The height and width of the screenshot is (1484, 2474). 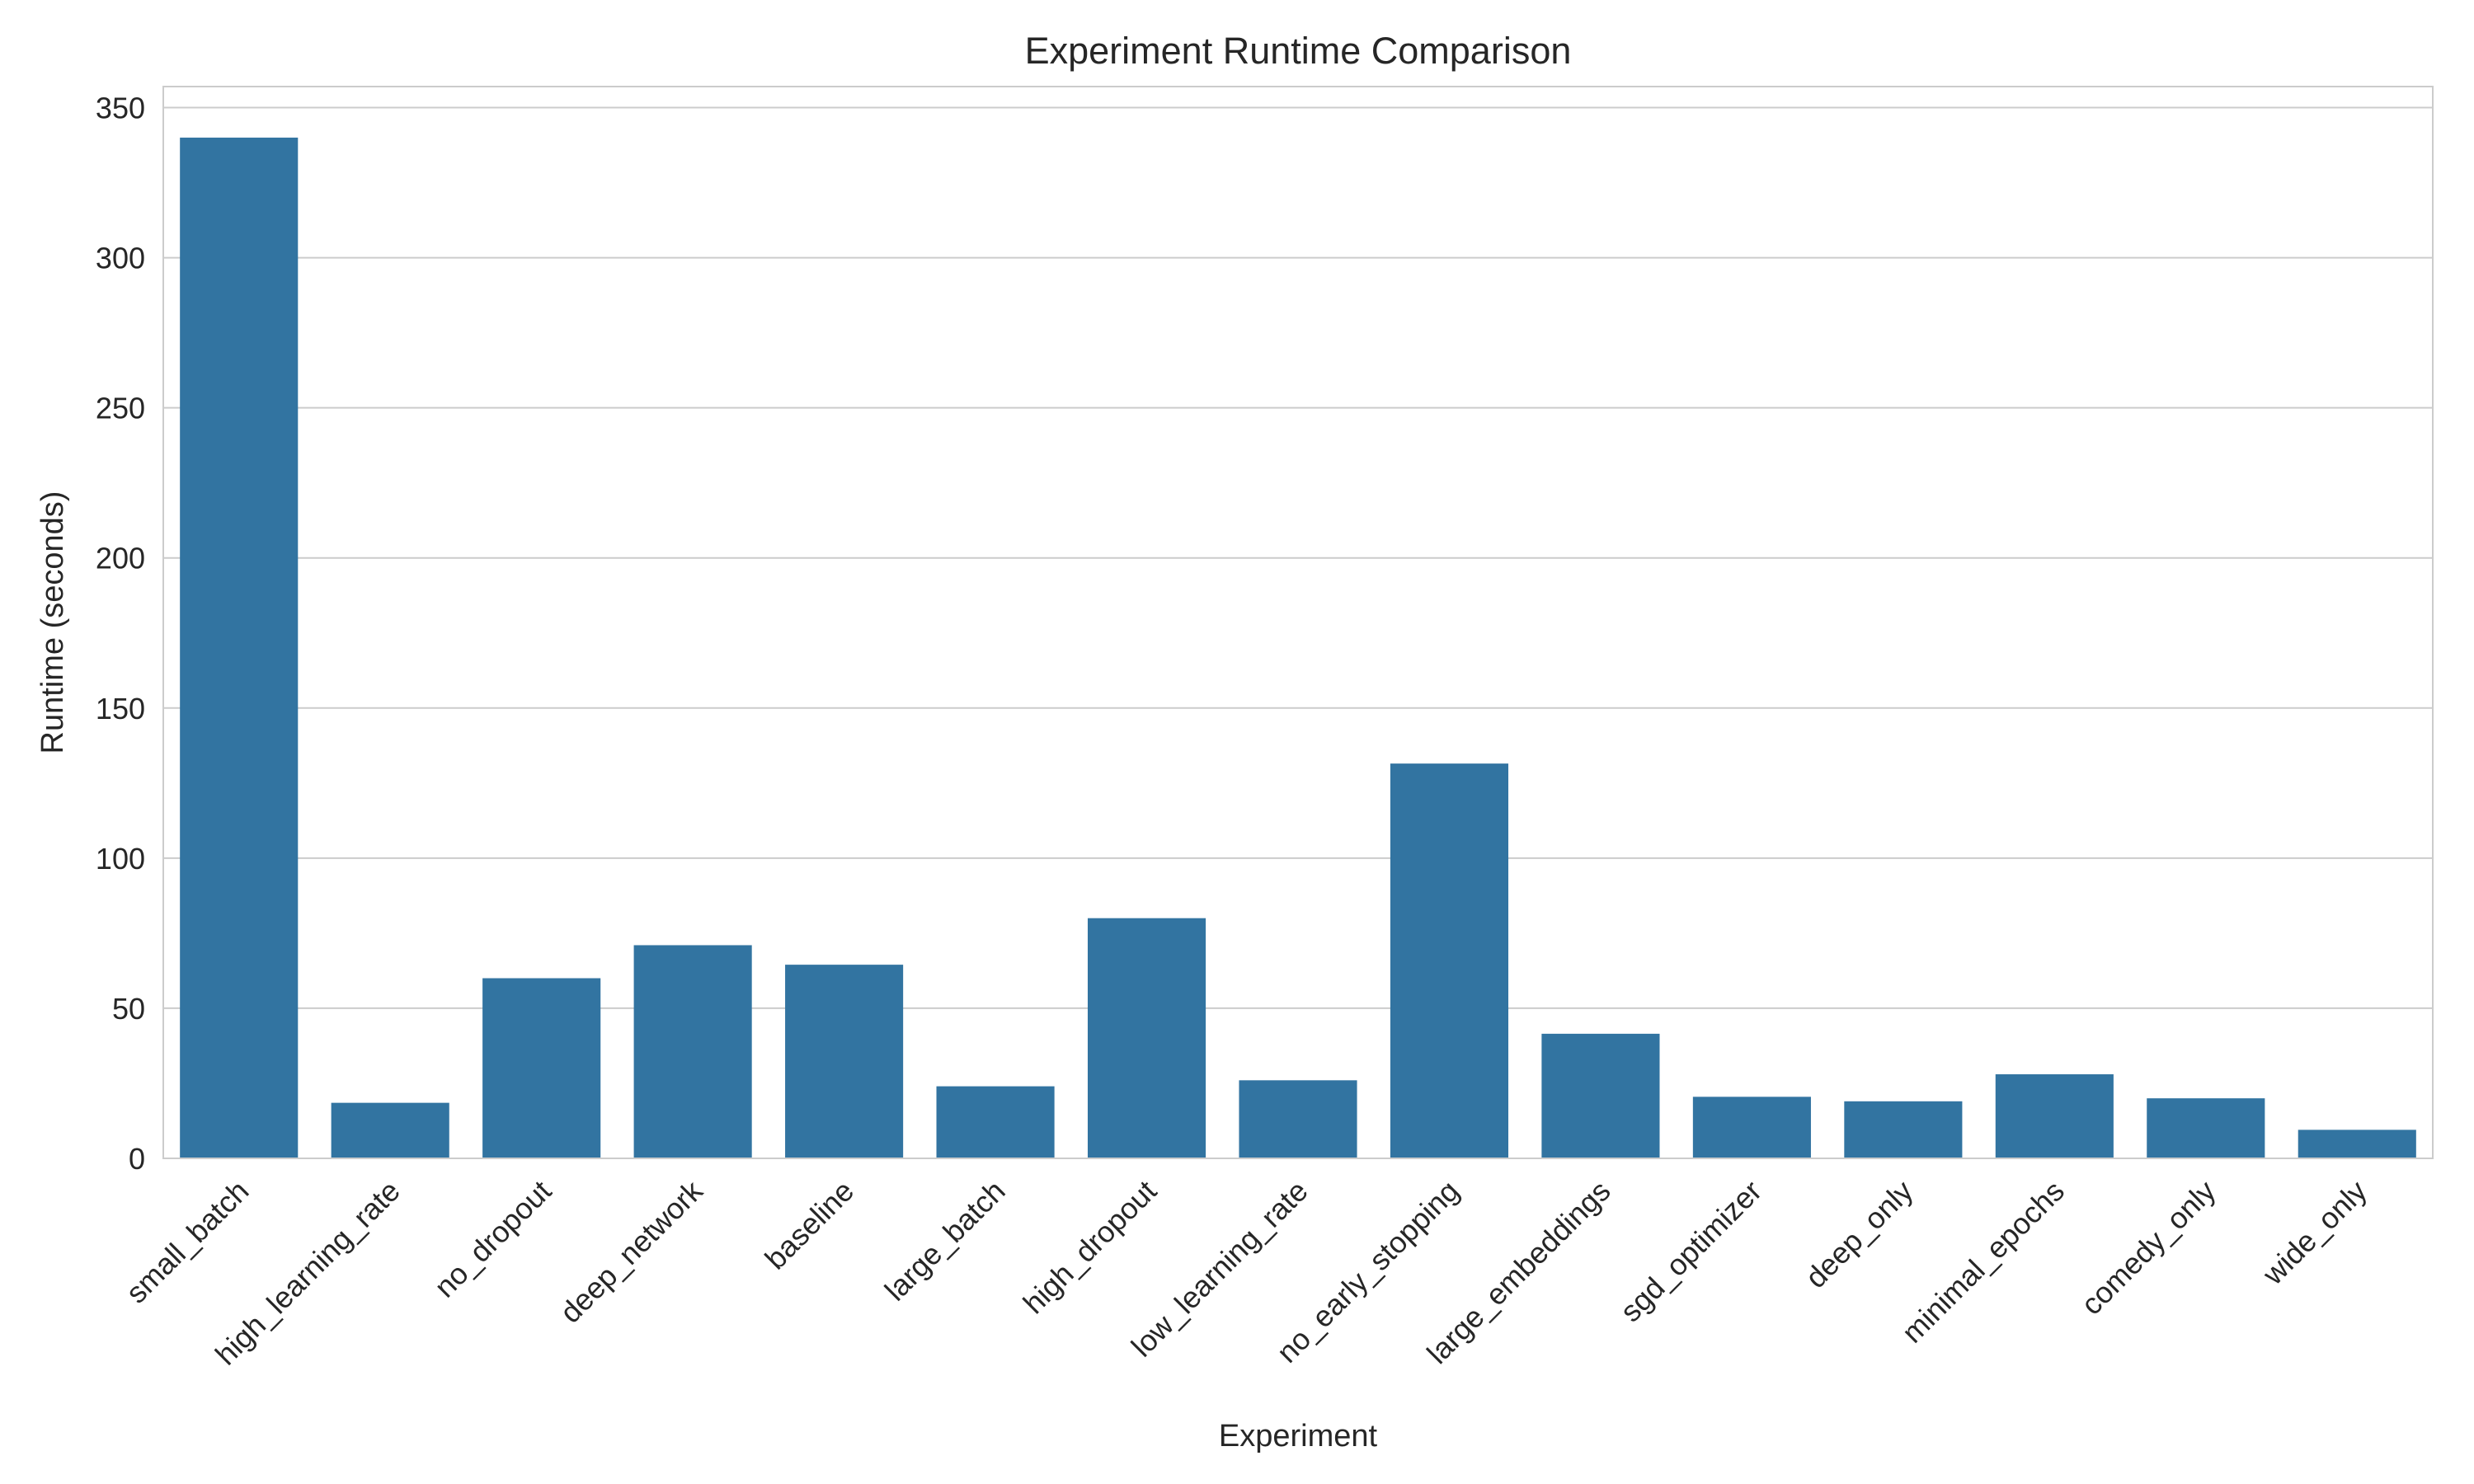 I want to click on x-tick-label: deep_network, so click(x=631, y=1251).